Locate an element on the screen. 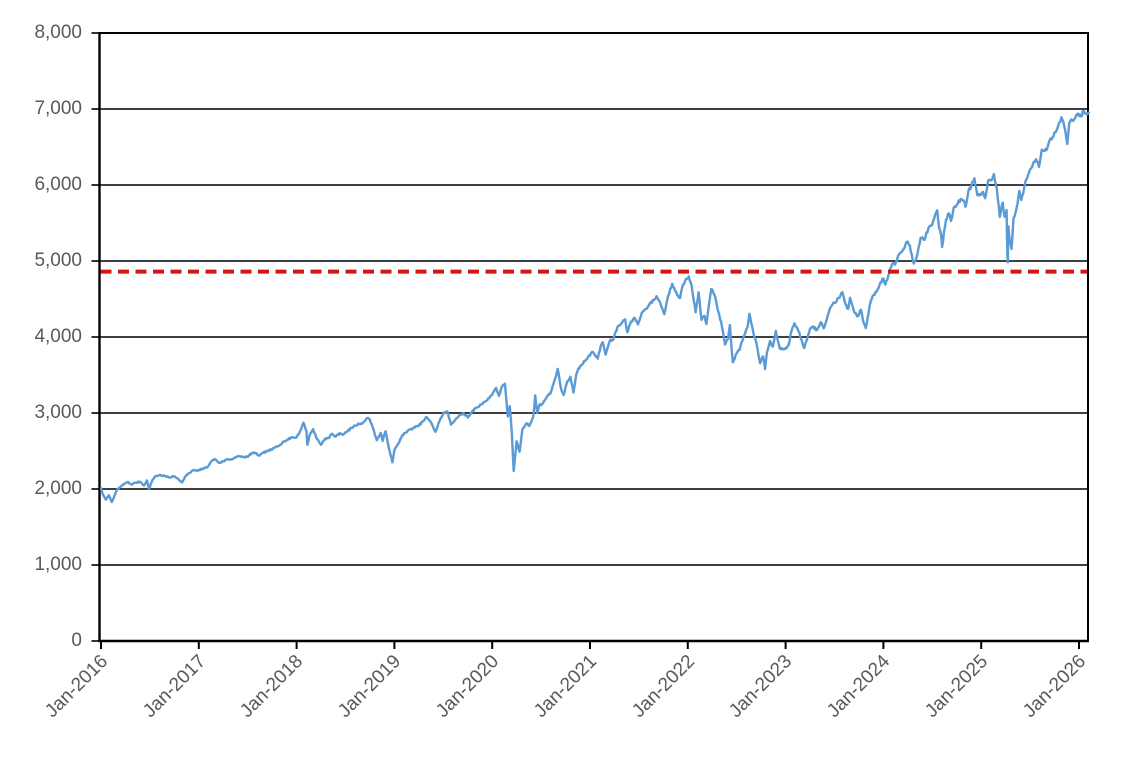 Image resolution: width=1144 pixels, height=769 pixels. y-axis-label: 4,000 is located at coordinates (58, 336).